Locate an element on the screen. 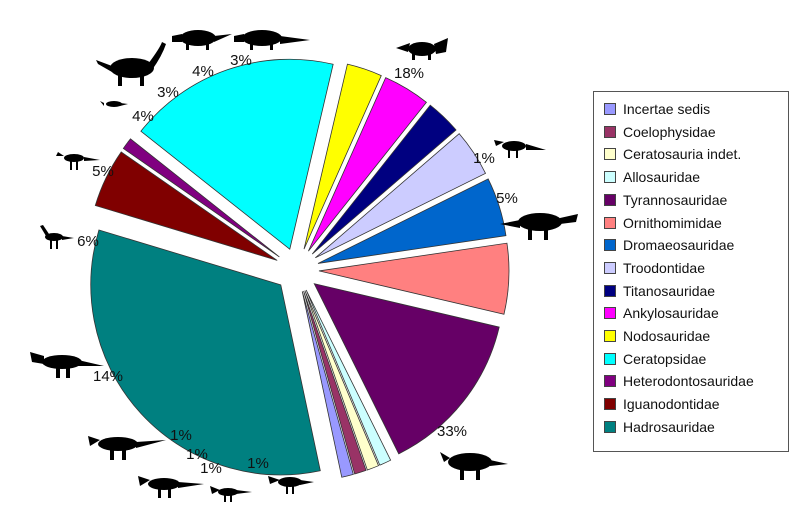 The image size is (800, 529). pie-slice-dromaeosauridae is located at coordinates (412, 221).